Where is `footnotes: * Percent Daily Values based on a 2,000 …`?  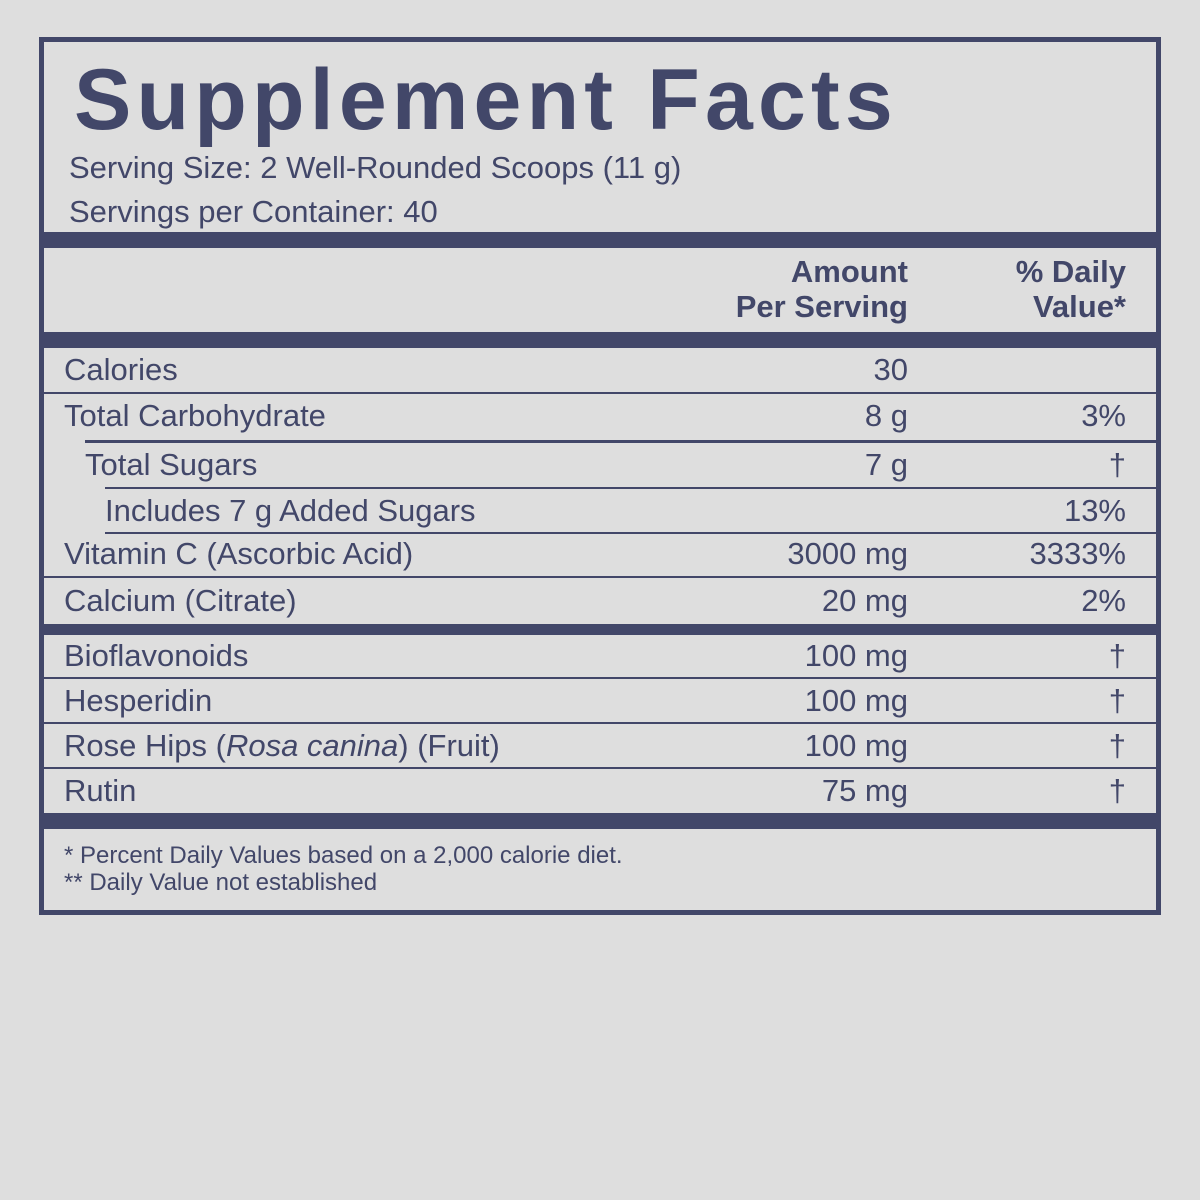
footnotes: * Percent Daily Values based on a 2,000 … is located at coordinates (343, 869).